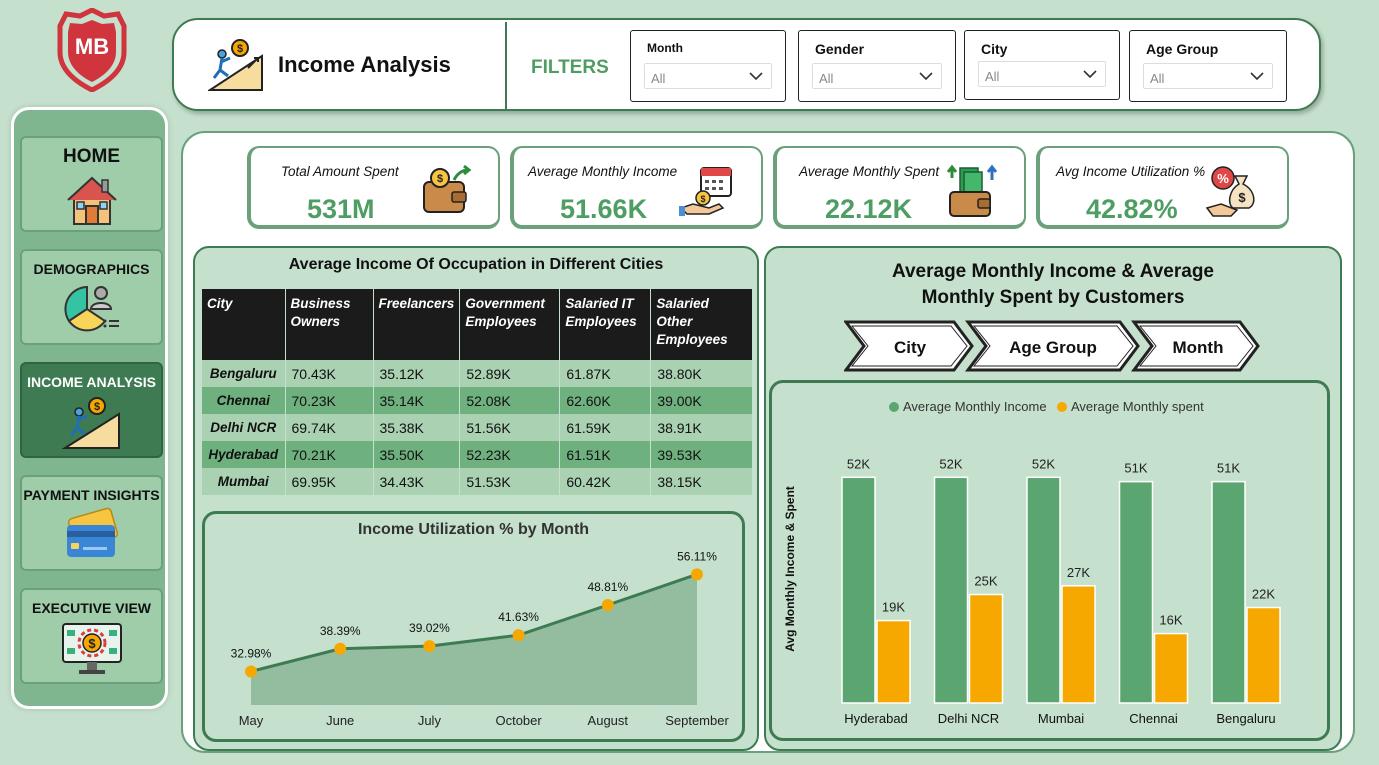 The height and width of the screenshot is (765, 1379). Describe the element at coordinates (92, 50) in the screenshot. I see `shield-logo-icon: MB` at that location.